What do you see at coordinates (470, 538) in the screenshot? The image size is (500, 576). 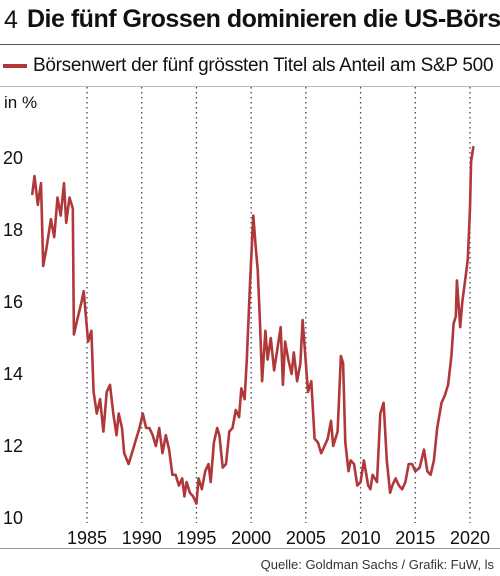 I see `x-tick-label: 2020` at bounding box center [470, 538].